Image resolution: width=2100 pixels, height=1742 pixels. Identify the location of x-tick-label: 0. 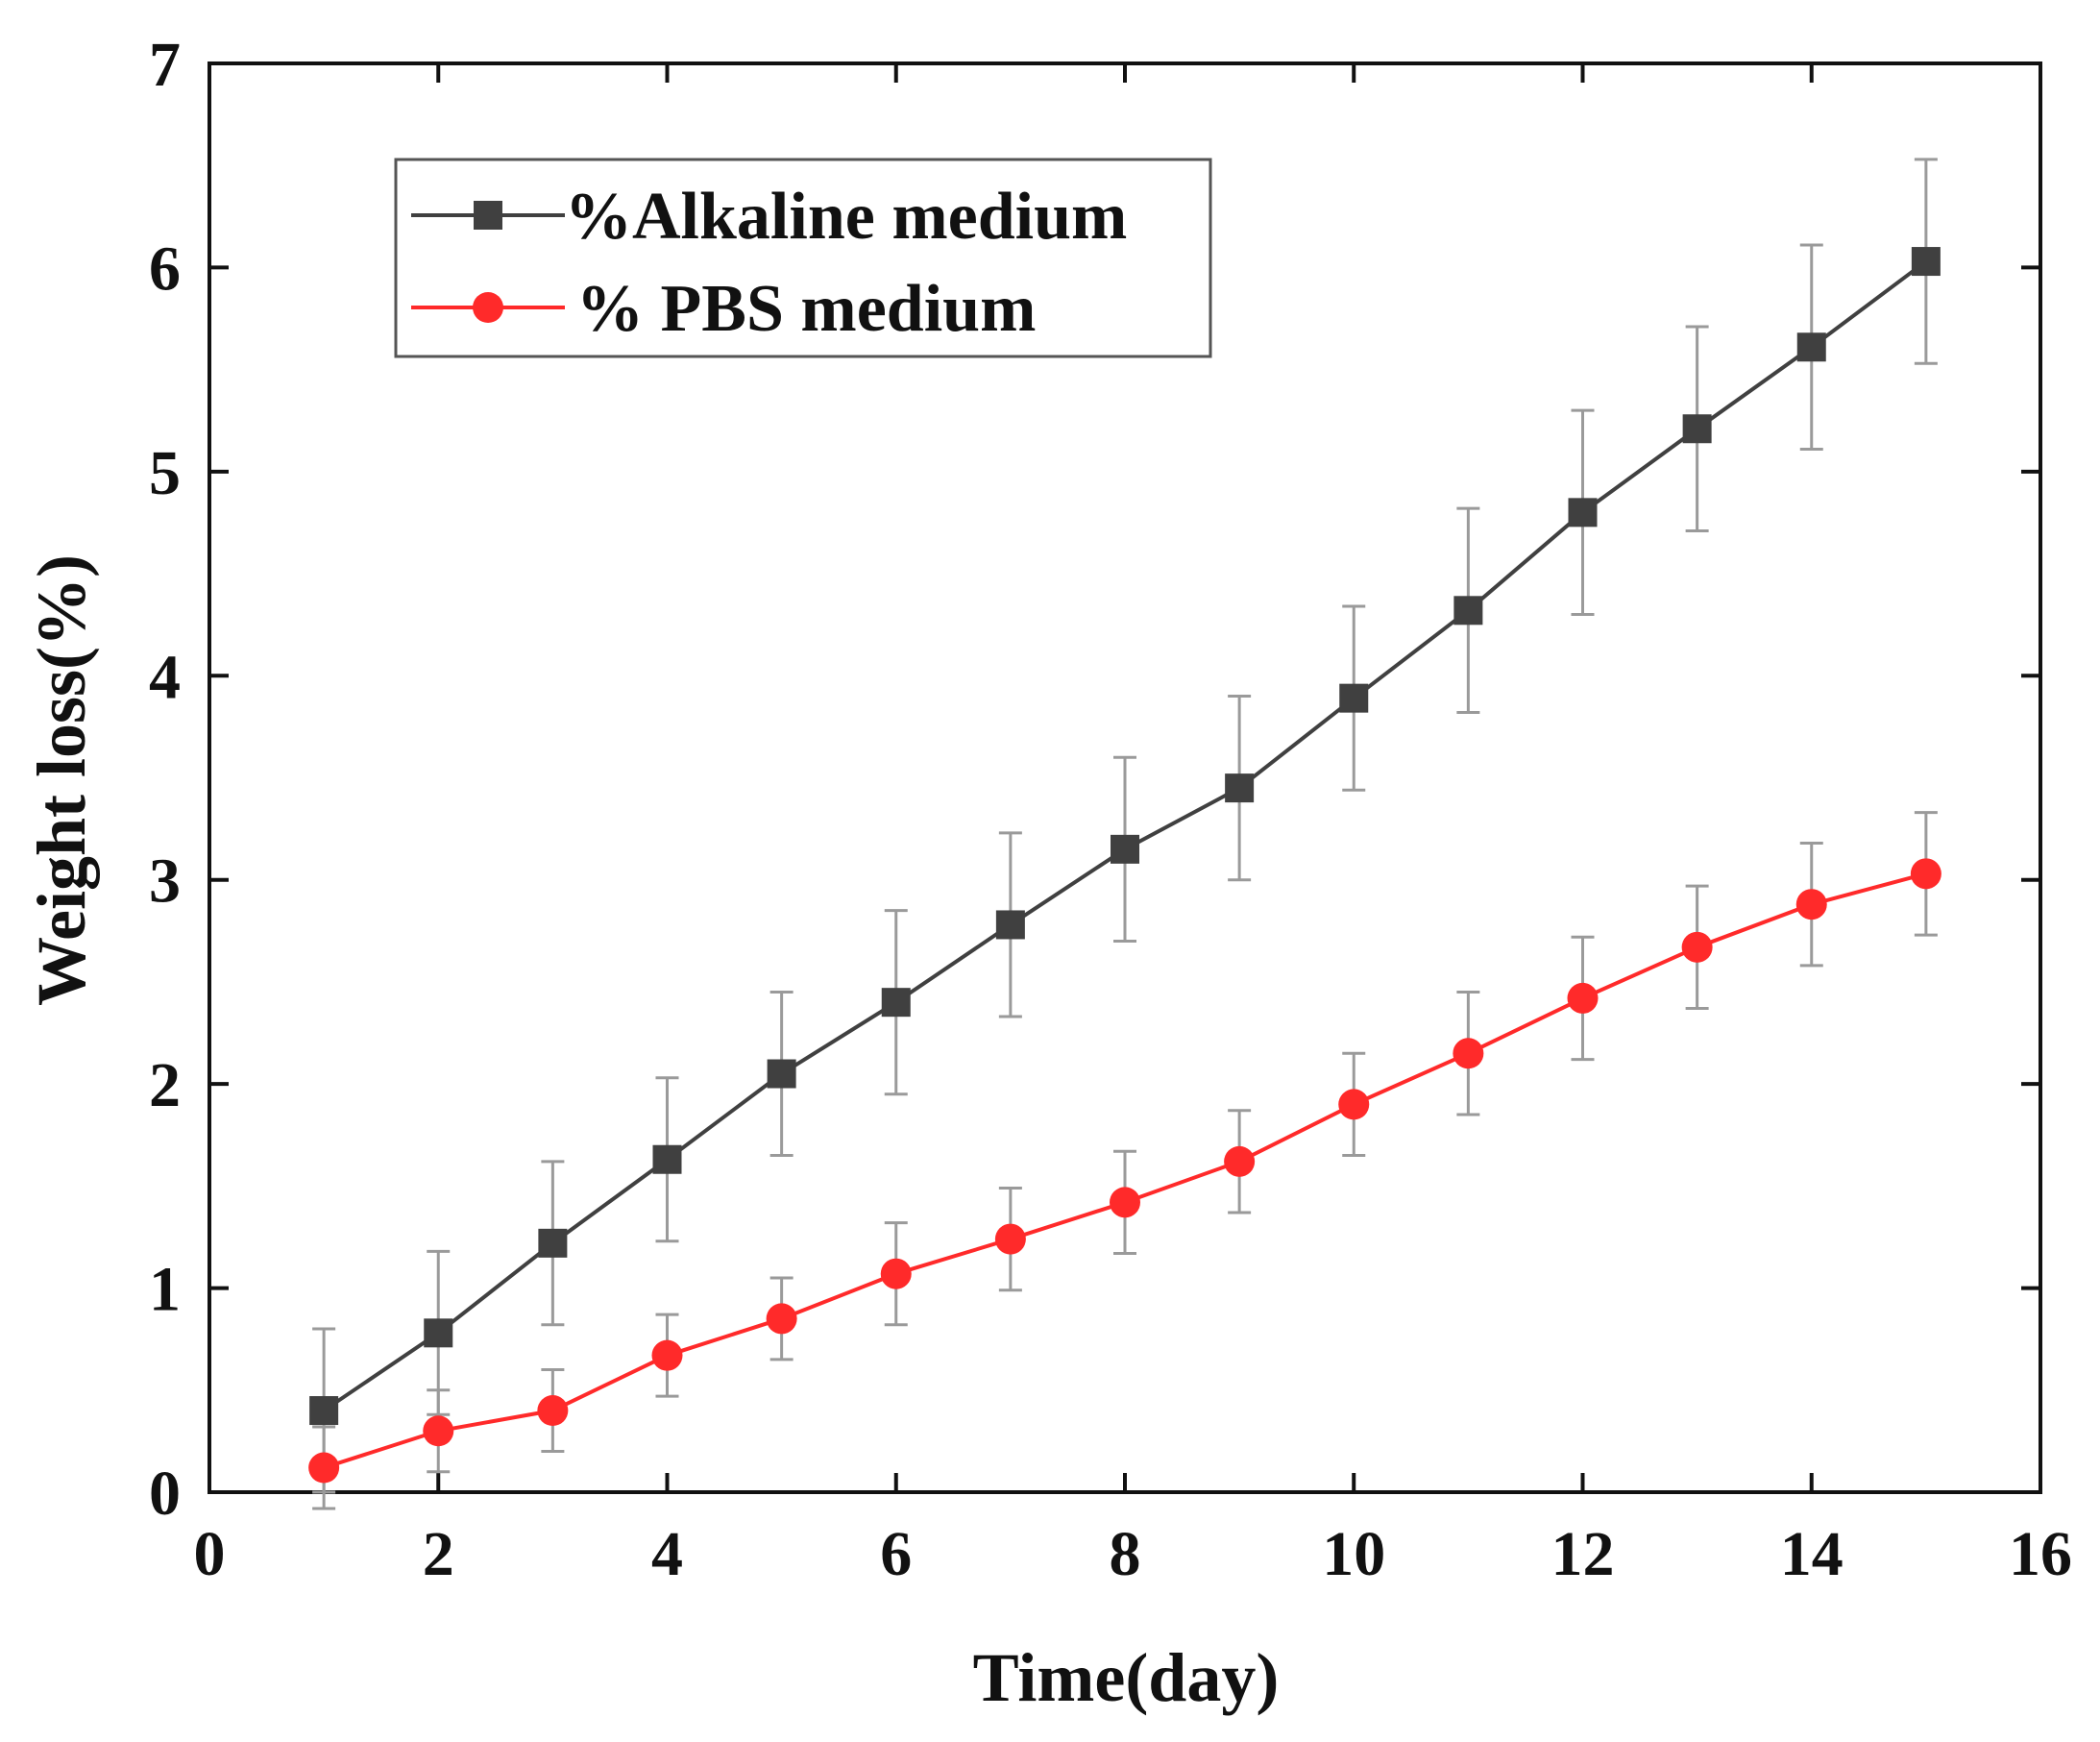
(210, 1554).